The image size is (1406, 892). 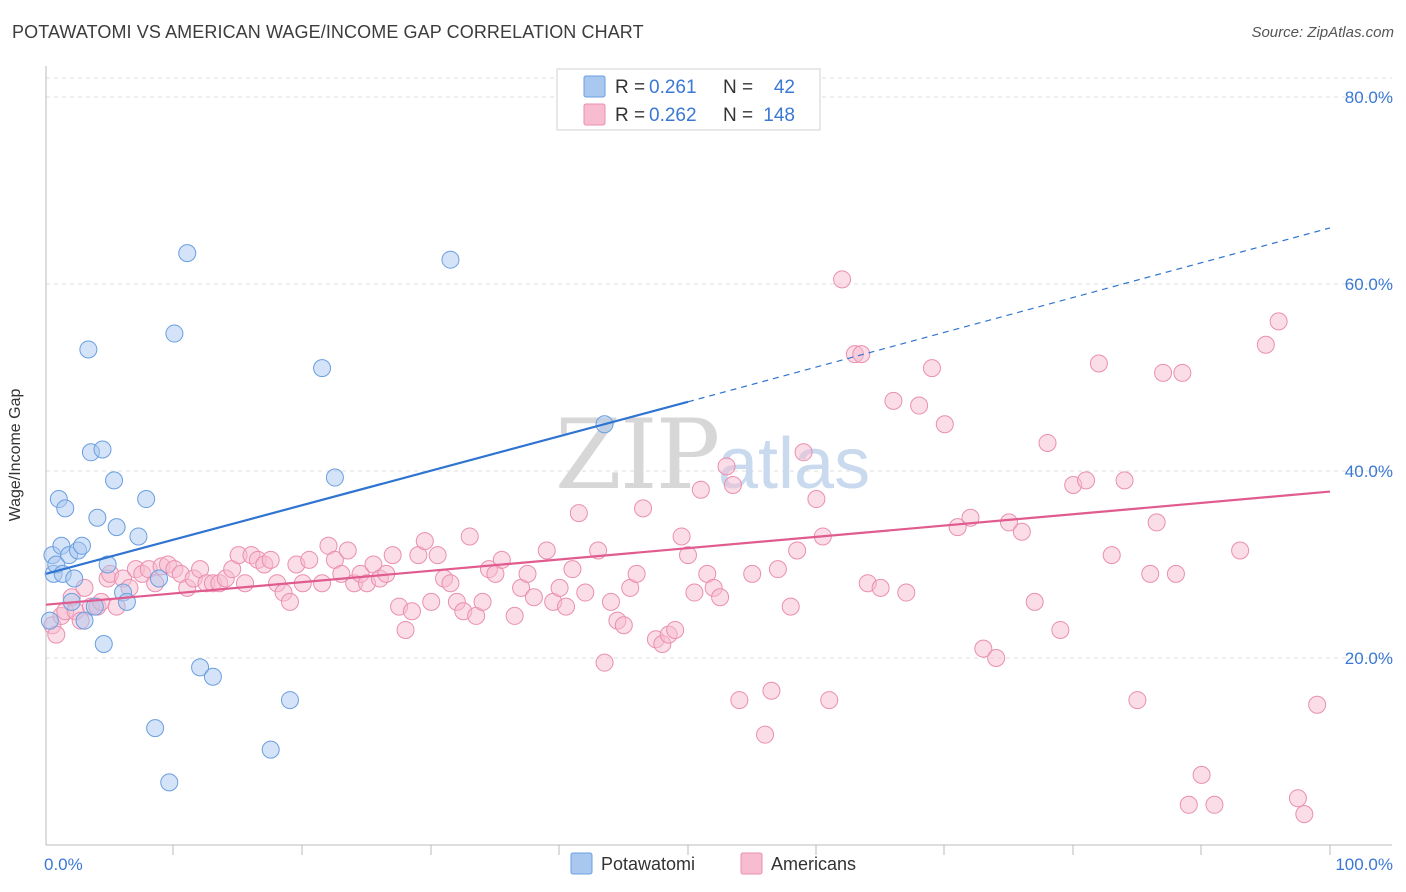 I want to click on bottom-legend-label: Americans, so click(x=813, y=864).